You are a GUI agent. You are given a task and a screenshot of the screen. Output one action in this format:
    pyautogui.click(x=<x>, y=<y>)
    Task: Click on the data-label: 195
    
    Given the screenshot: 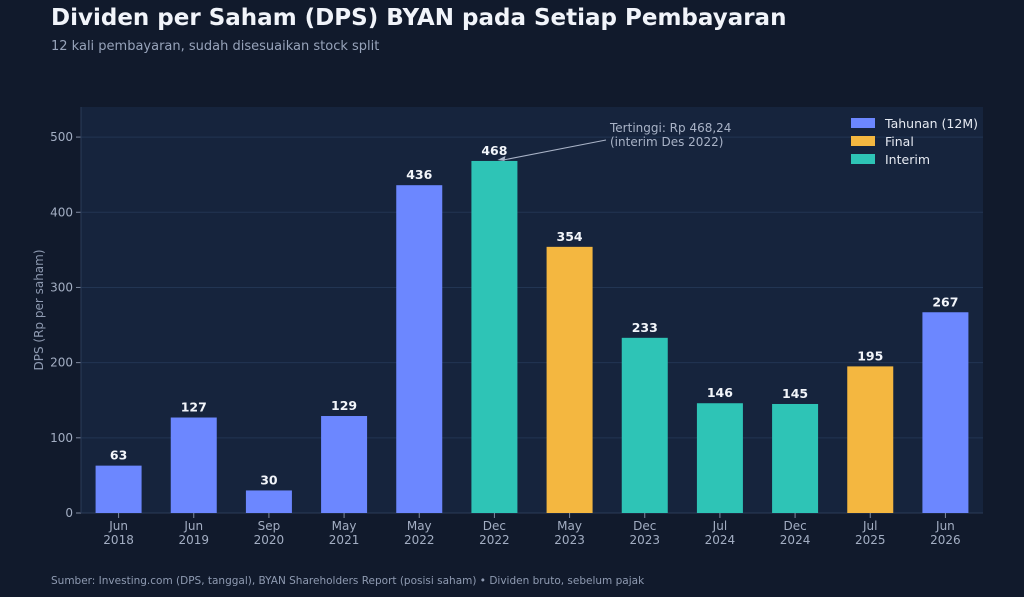 What is the action you would take?
    pyautogui.click(x=870, y=355)
    